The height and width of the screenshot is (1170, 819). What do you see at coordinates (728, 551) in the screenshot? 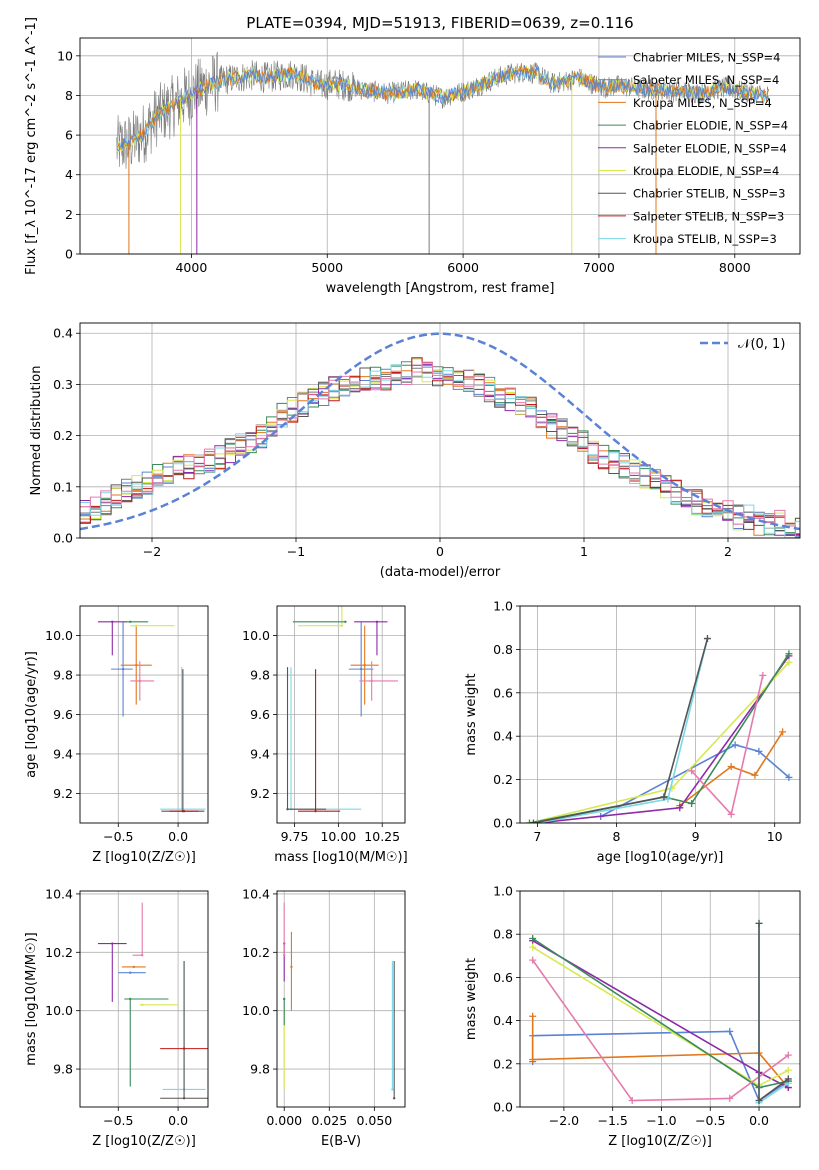
I see `residuals-xtick-label: 2` at bounding box center [728, 551].